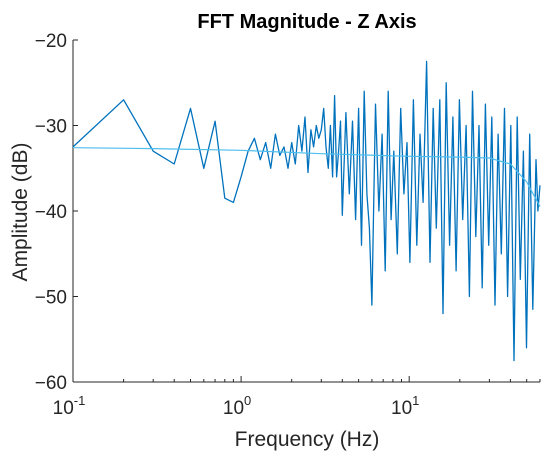 The width and height of the screenshot is (550, 463). What do you see at coordinates (51, 383) in the screenshot?
I see `y-tick-label: −60` at bounding box center [51, 383].